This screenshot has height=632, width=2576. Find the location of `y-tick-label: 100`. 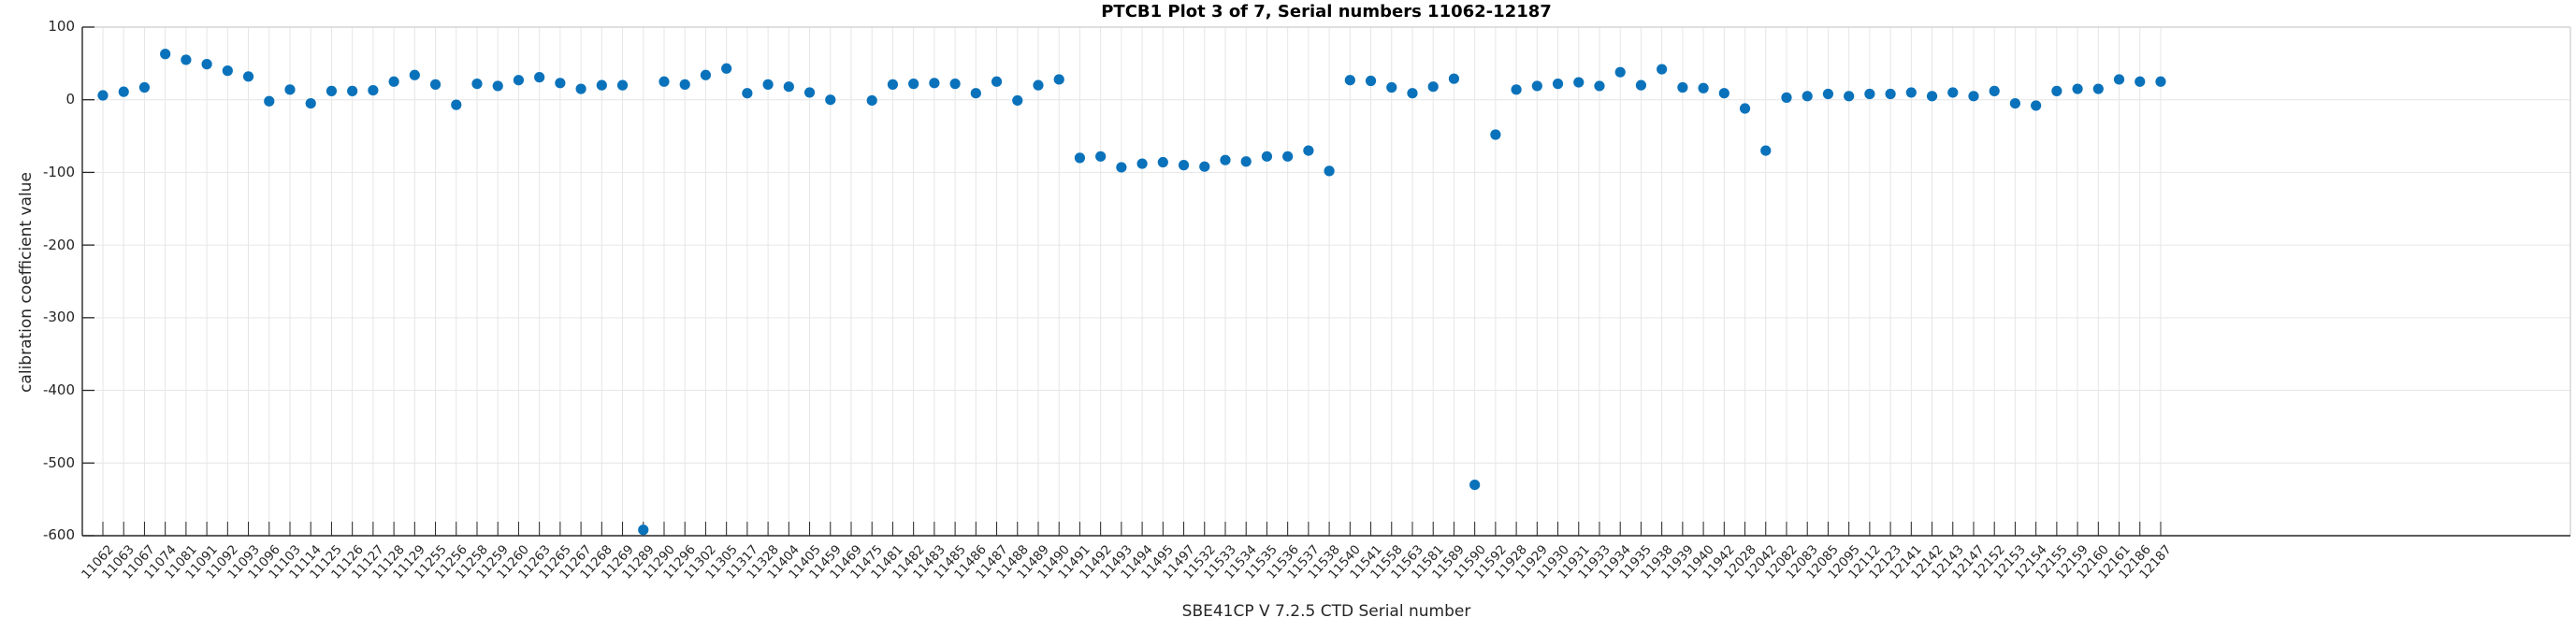

y-tick-label: 100 is located at coordinates (62, 27).